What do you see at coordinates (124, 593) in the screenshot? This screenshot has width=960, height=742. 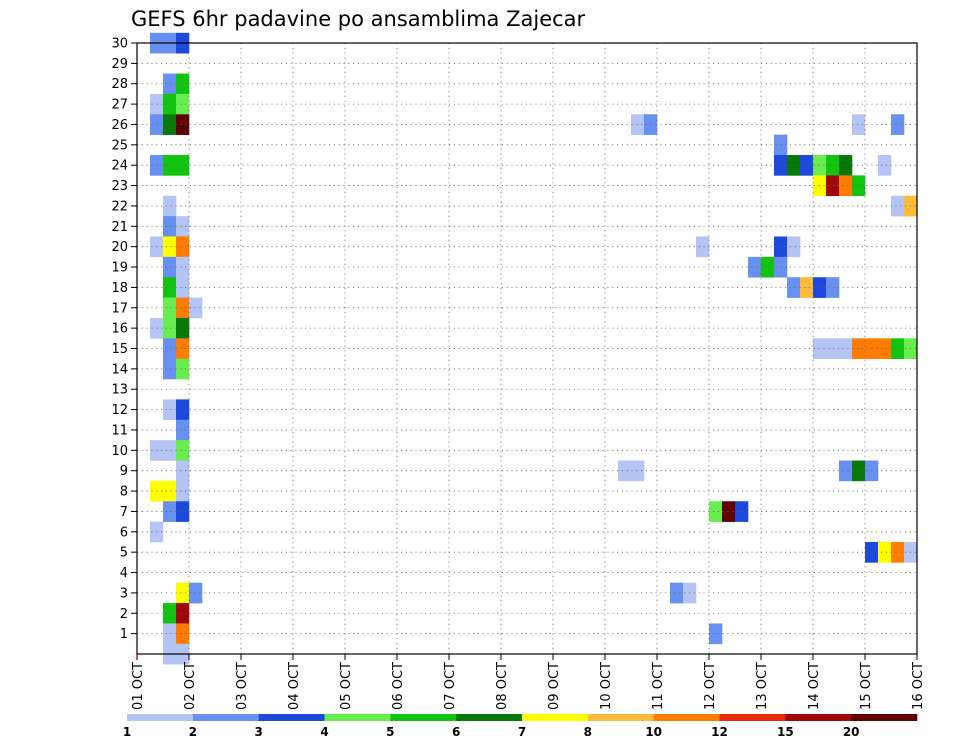 I see `y-tick-label: 3` at bounding box center [124, 593].